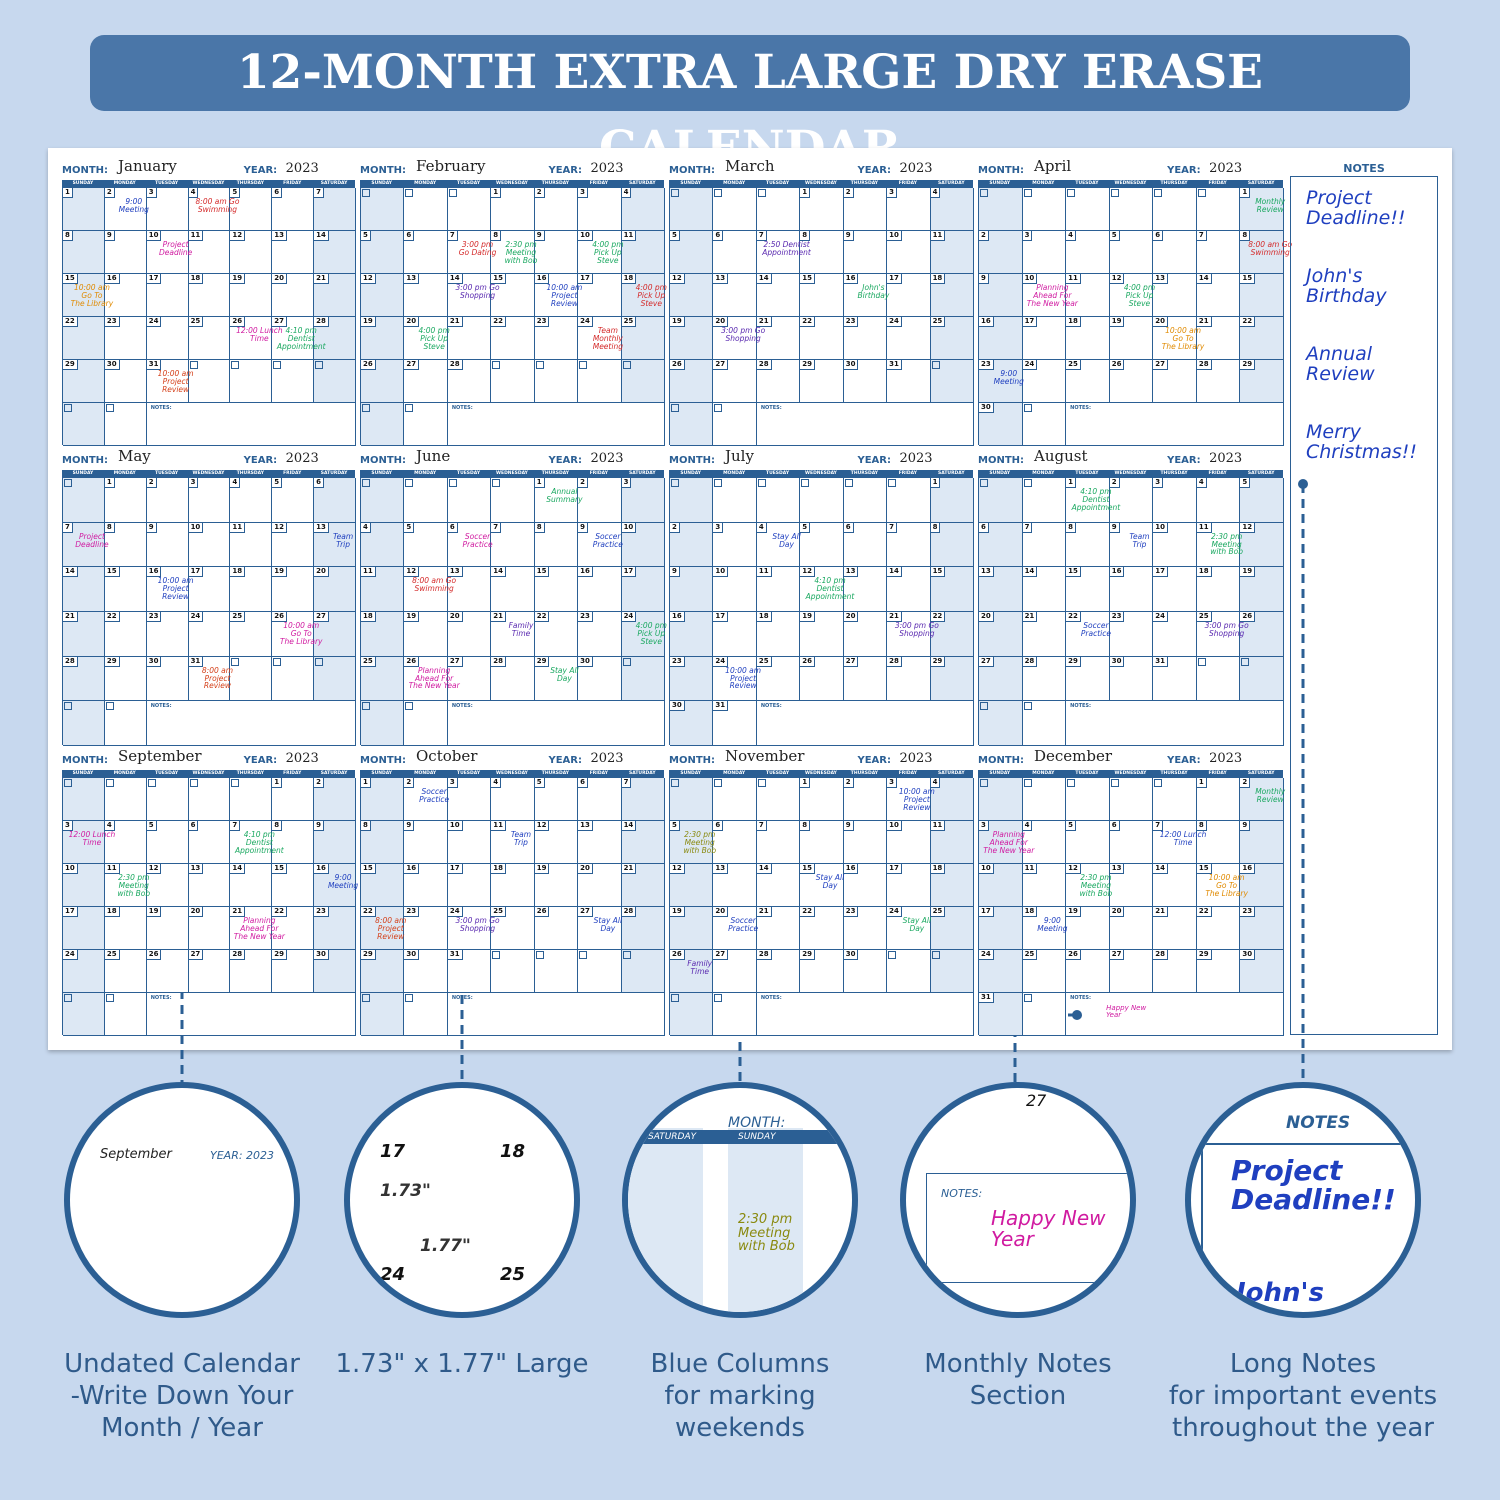 This screenshot has width=1500, height=1500. What do you see at coordinates (1081, 998) in the screenshot?
I see `notes-label: NOTES:` at bounding box center [1081, 998].